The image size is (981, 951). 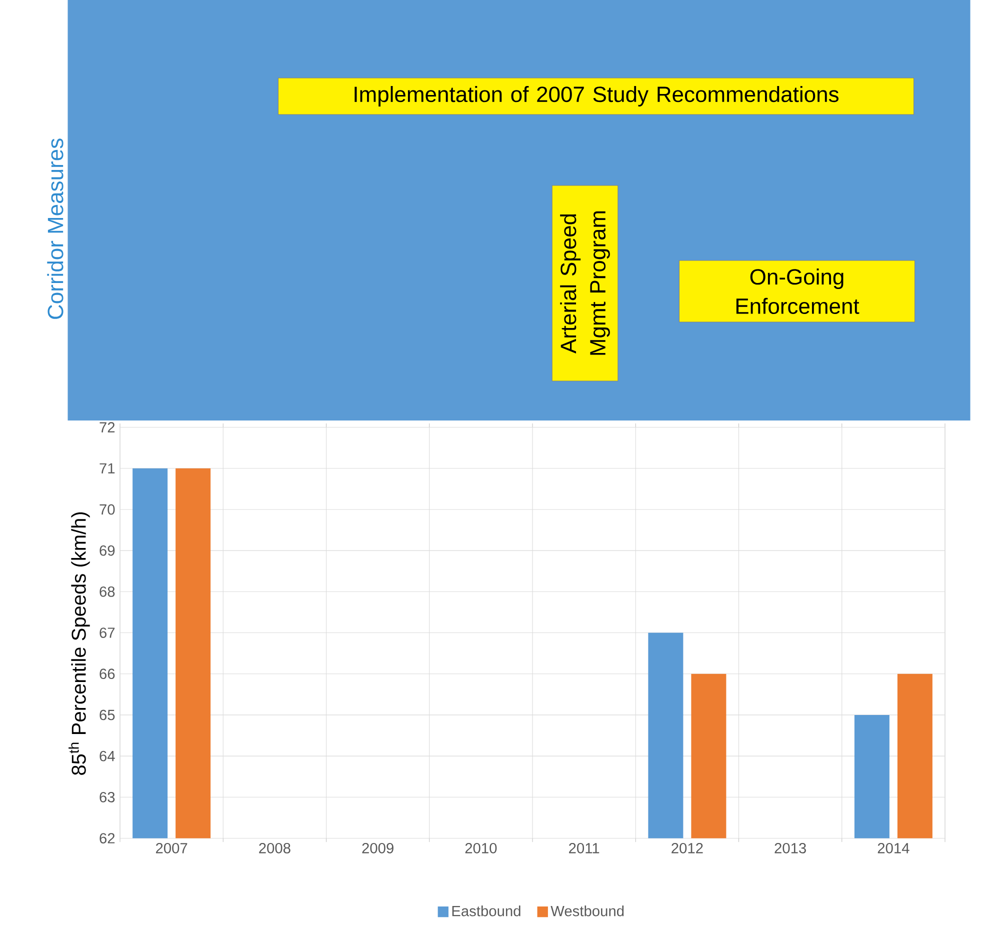 What do you see at coordinates (107, 468) in the screenshot?
I see `y-tick-label: 71` at bounding box center [107, 468].